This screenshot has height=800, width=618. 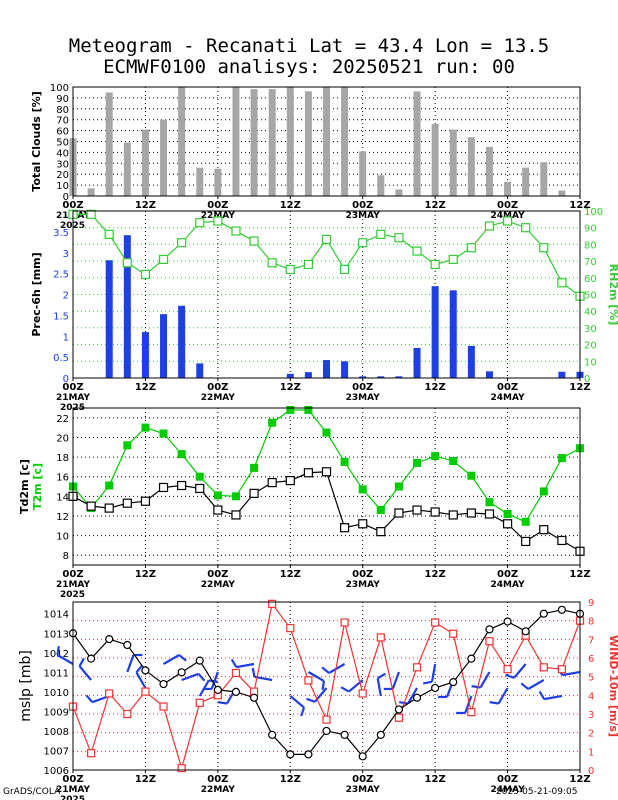 I want to click on rh-y-tick-label: 20, so click(x=590, y=346).